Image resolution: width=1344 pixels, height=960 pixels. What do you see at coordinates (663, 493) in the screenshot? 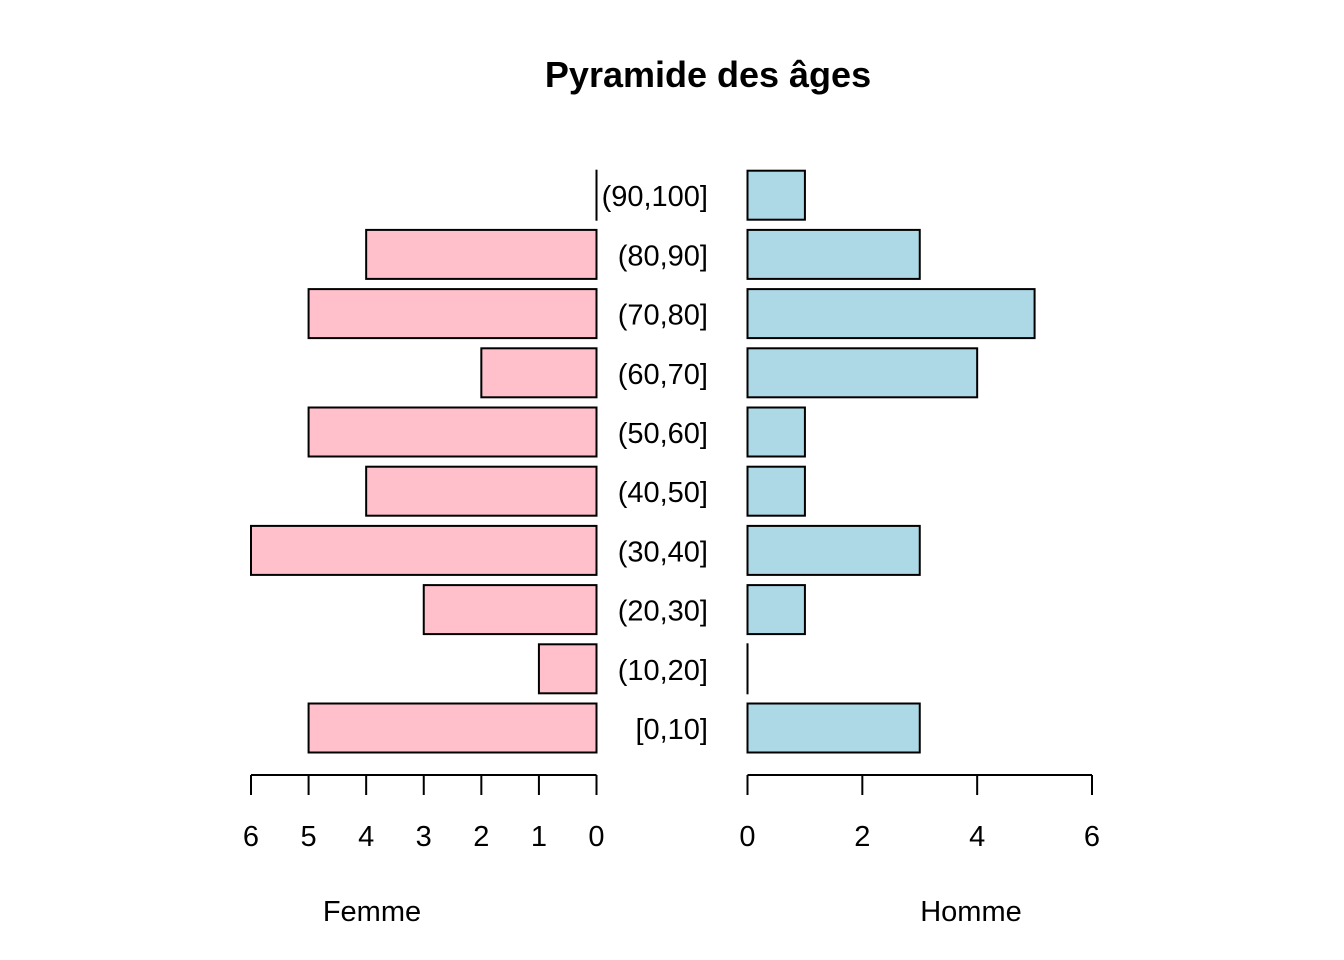
I see `age-group-label: (40,50]` at bounding box center [663, 493].